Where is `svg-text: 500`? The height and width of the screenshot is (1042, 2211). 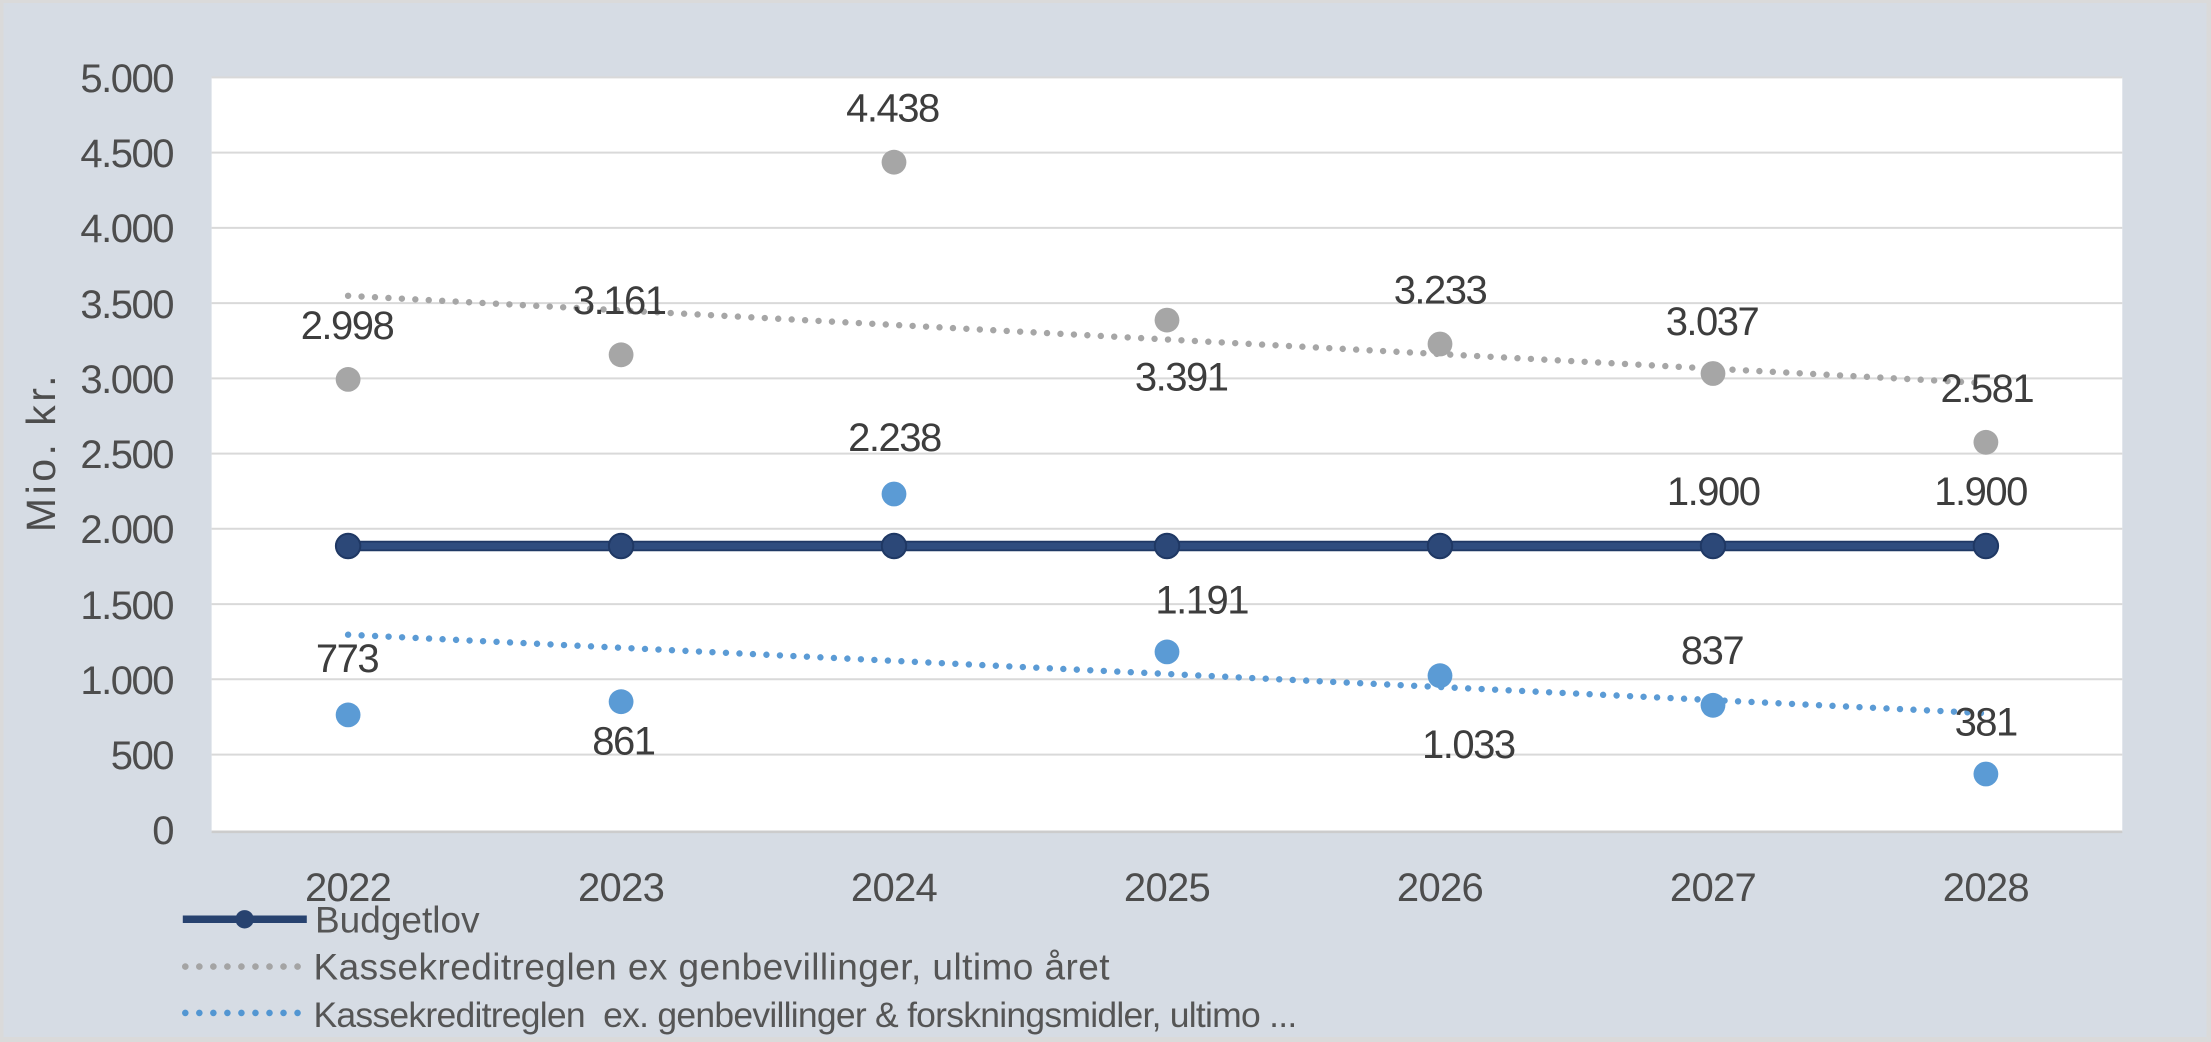
svg-text: 500 is located at coordinates (142, 756).